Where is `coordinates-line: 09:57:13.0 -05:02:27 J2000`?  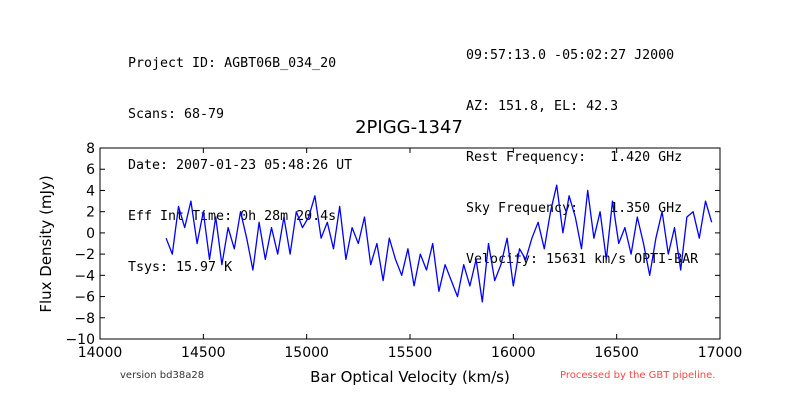
coordinates-line: 09:57:13.0 -05:02:27 J2000 is located at coordinates (570, 55).